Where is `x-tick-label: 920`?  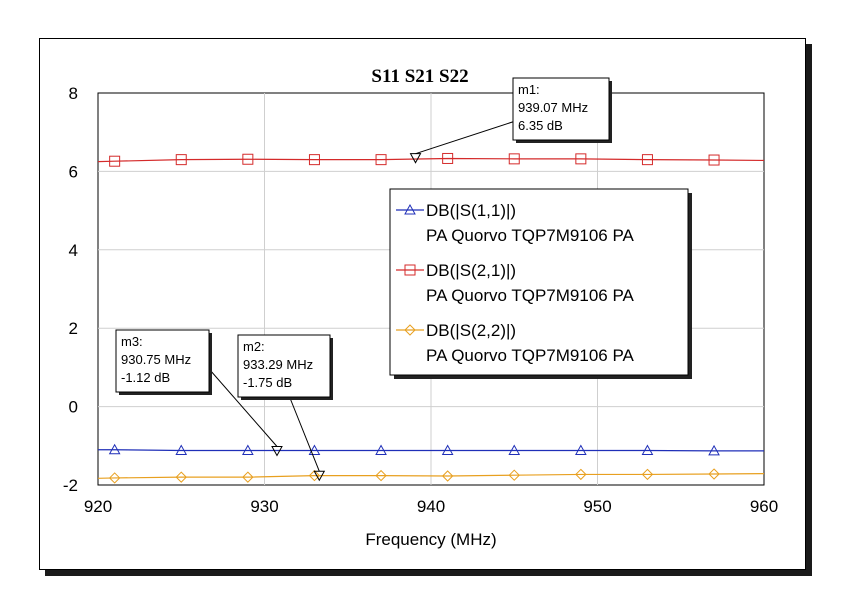
x-tick-label: 920 is located at coordinates (98, 506).